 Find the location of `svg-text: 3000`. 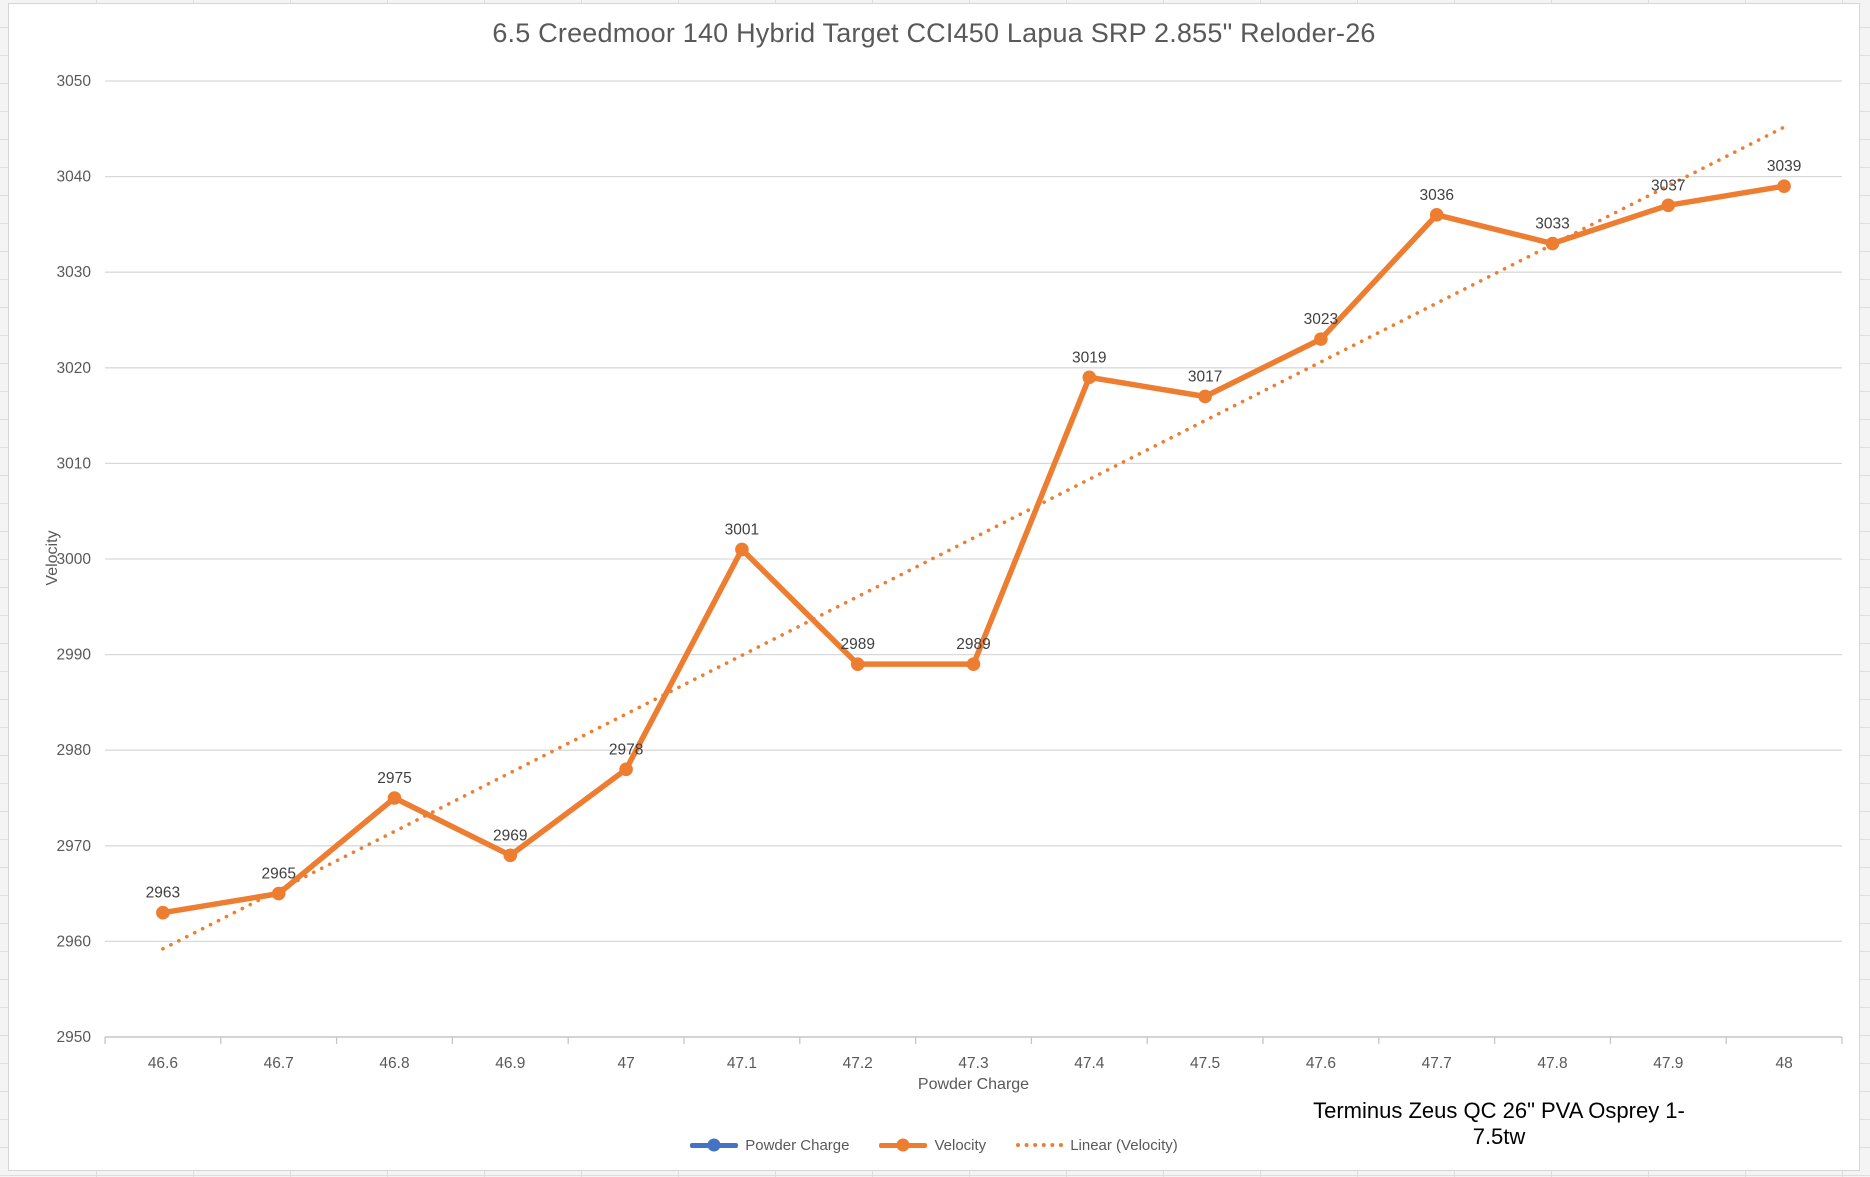

svg-text: 3000 is located at coordinates (74, 559).